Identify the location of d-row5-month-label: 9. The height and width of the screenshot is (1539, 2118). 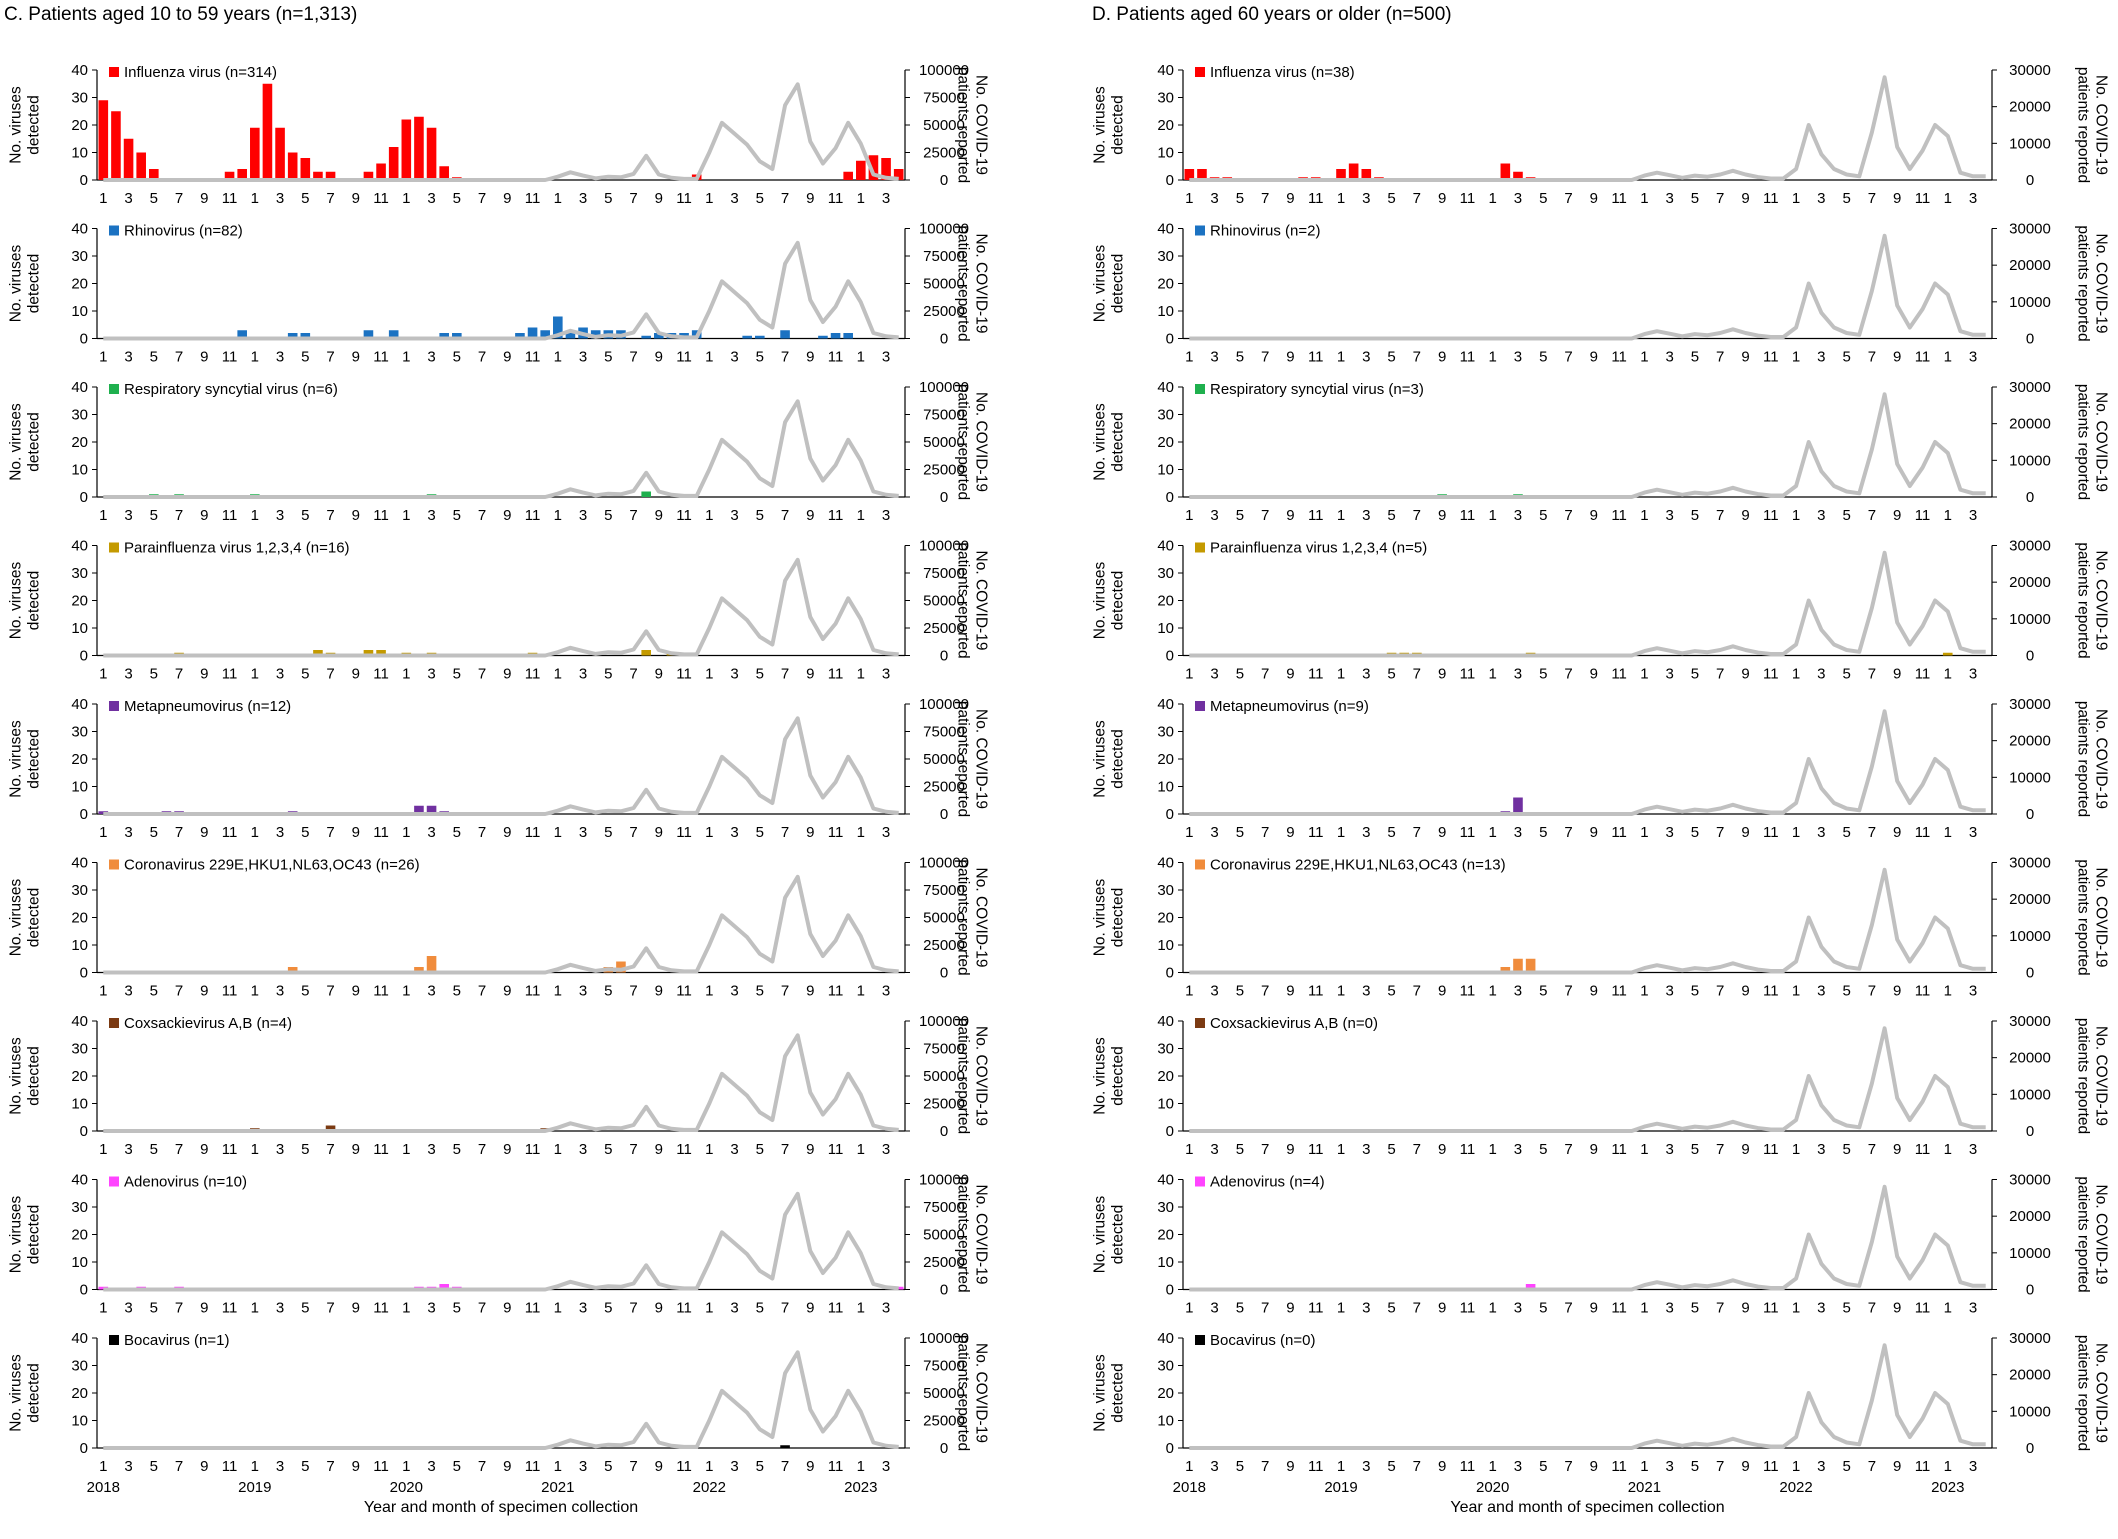
(1290, 991).